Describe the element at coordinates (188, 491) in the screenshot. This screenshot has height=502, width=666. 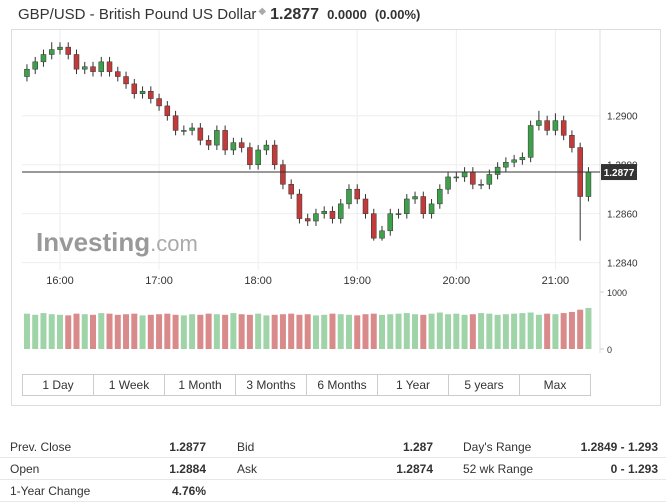
I see `stat-value: 4.76%` at that location.